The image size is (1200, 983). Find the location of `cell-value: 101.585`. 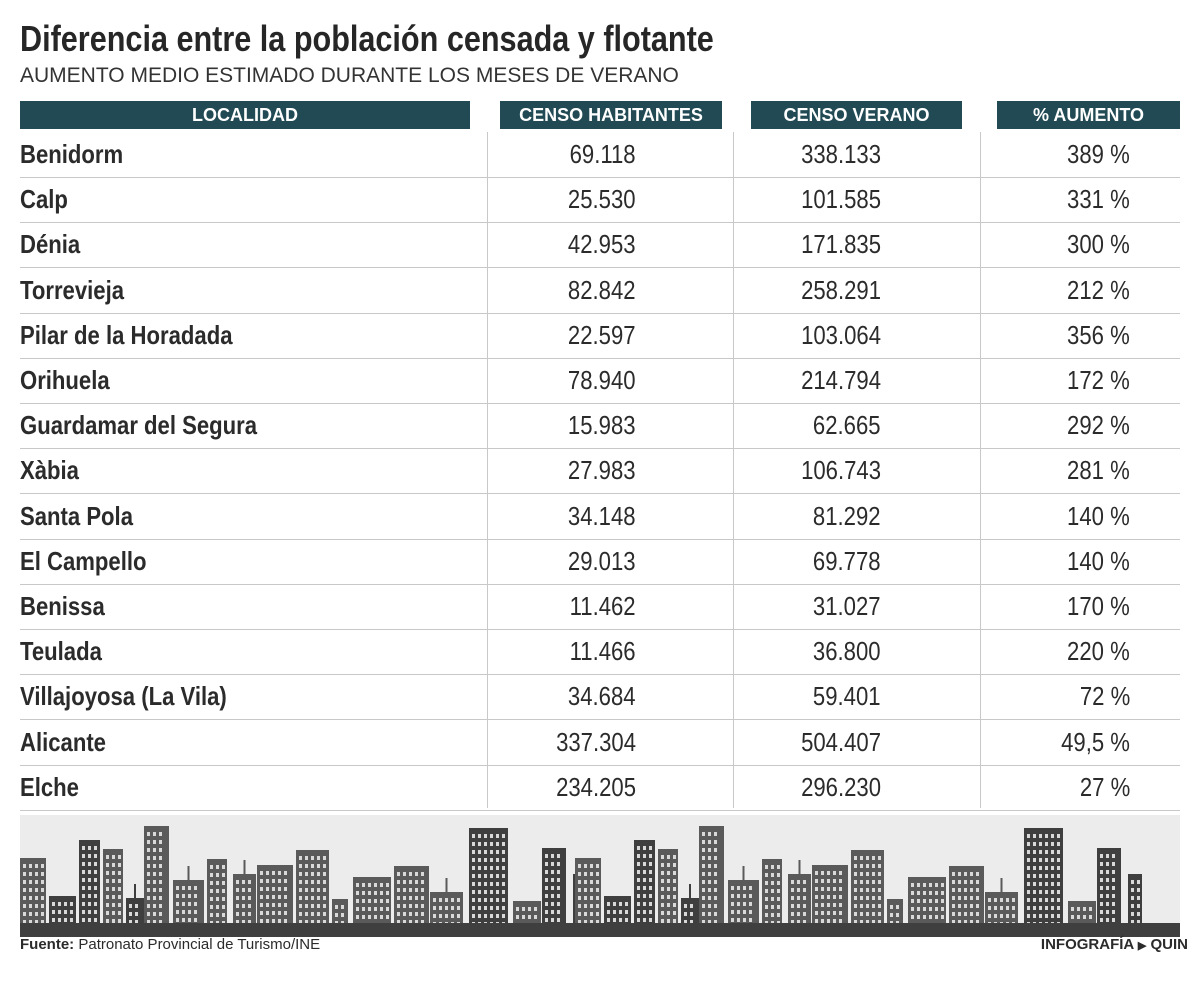

cell-value: 101.585 is located at coordinates (841, 199).